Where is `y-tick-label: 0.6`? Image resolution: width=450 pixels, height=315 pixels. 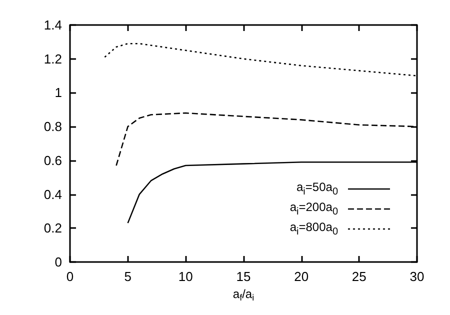 y-tick-label: 0.6 is located at coordinates (53, 160).